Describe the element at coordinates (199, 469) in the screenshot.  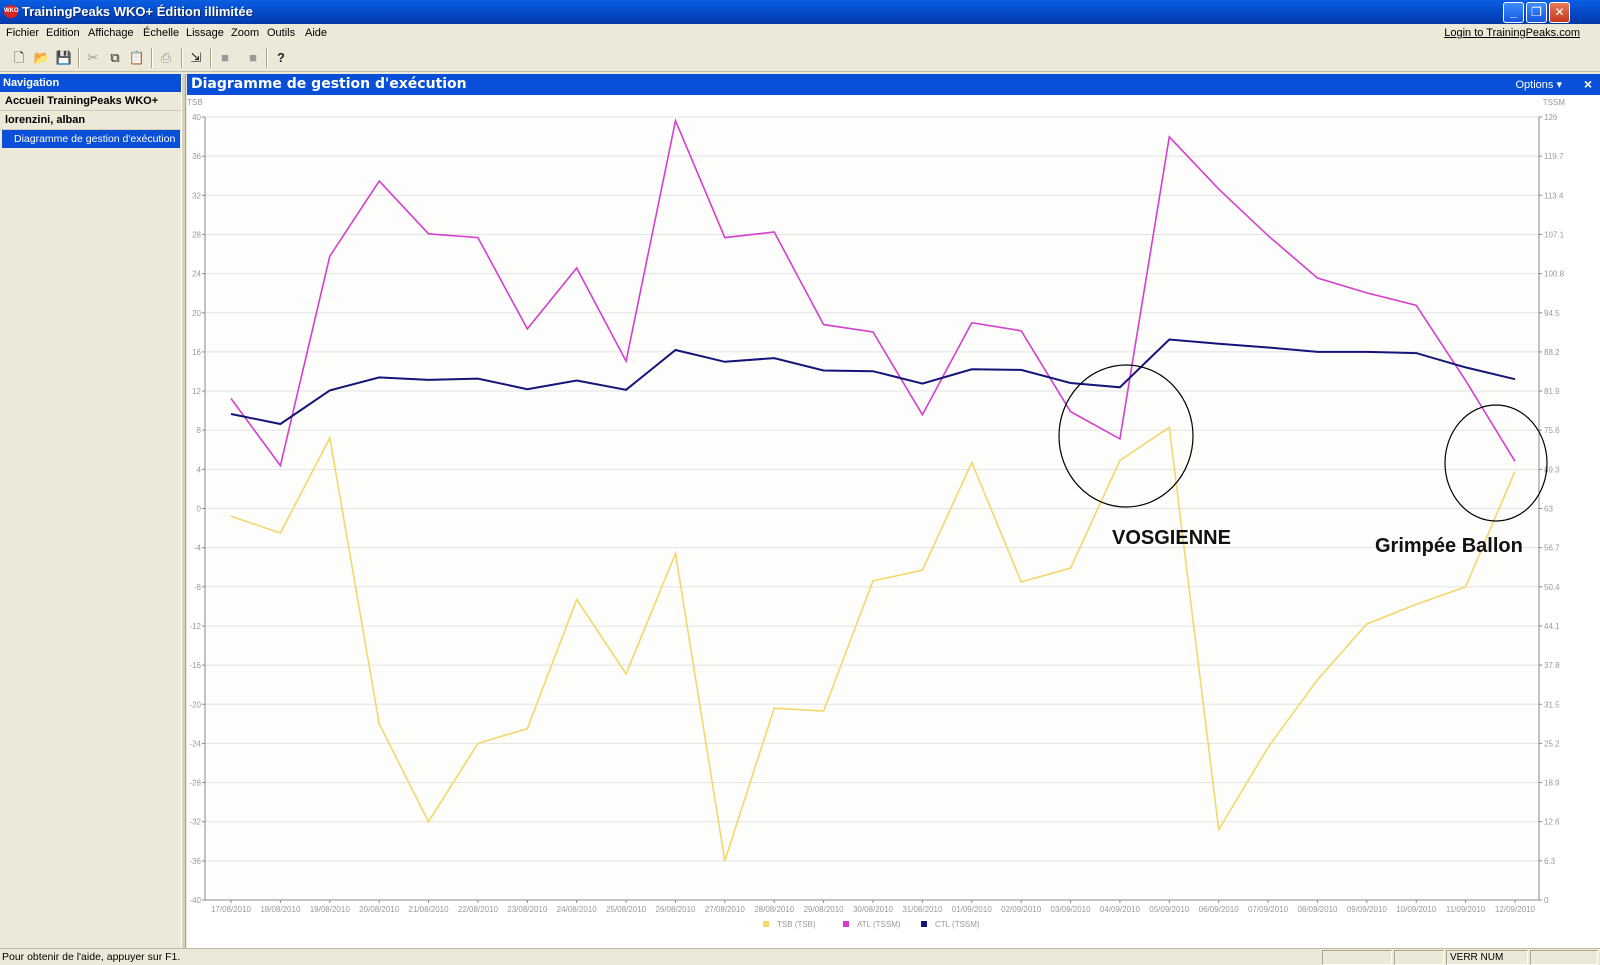
I see `left-tick-label: 4` at that location.